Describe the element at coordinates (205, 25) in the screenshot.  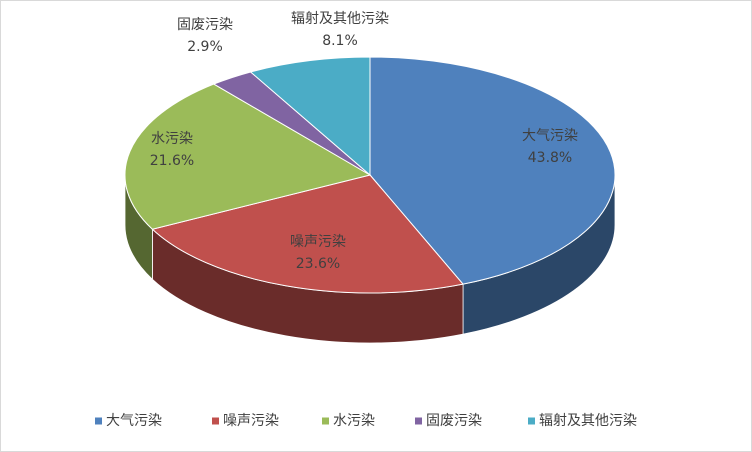
I see `slice-label: 固废污染` at that location.